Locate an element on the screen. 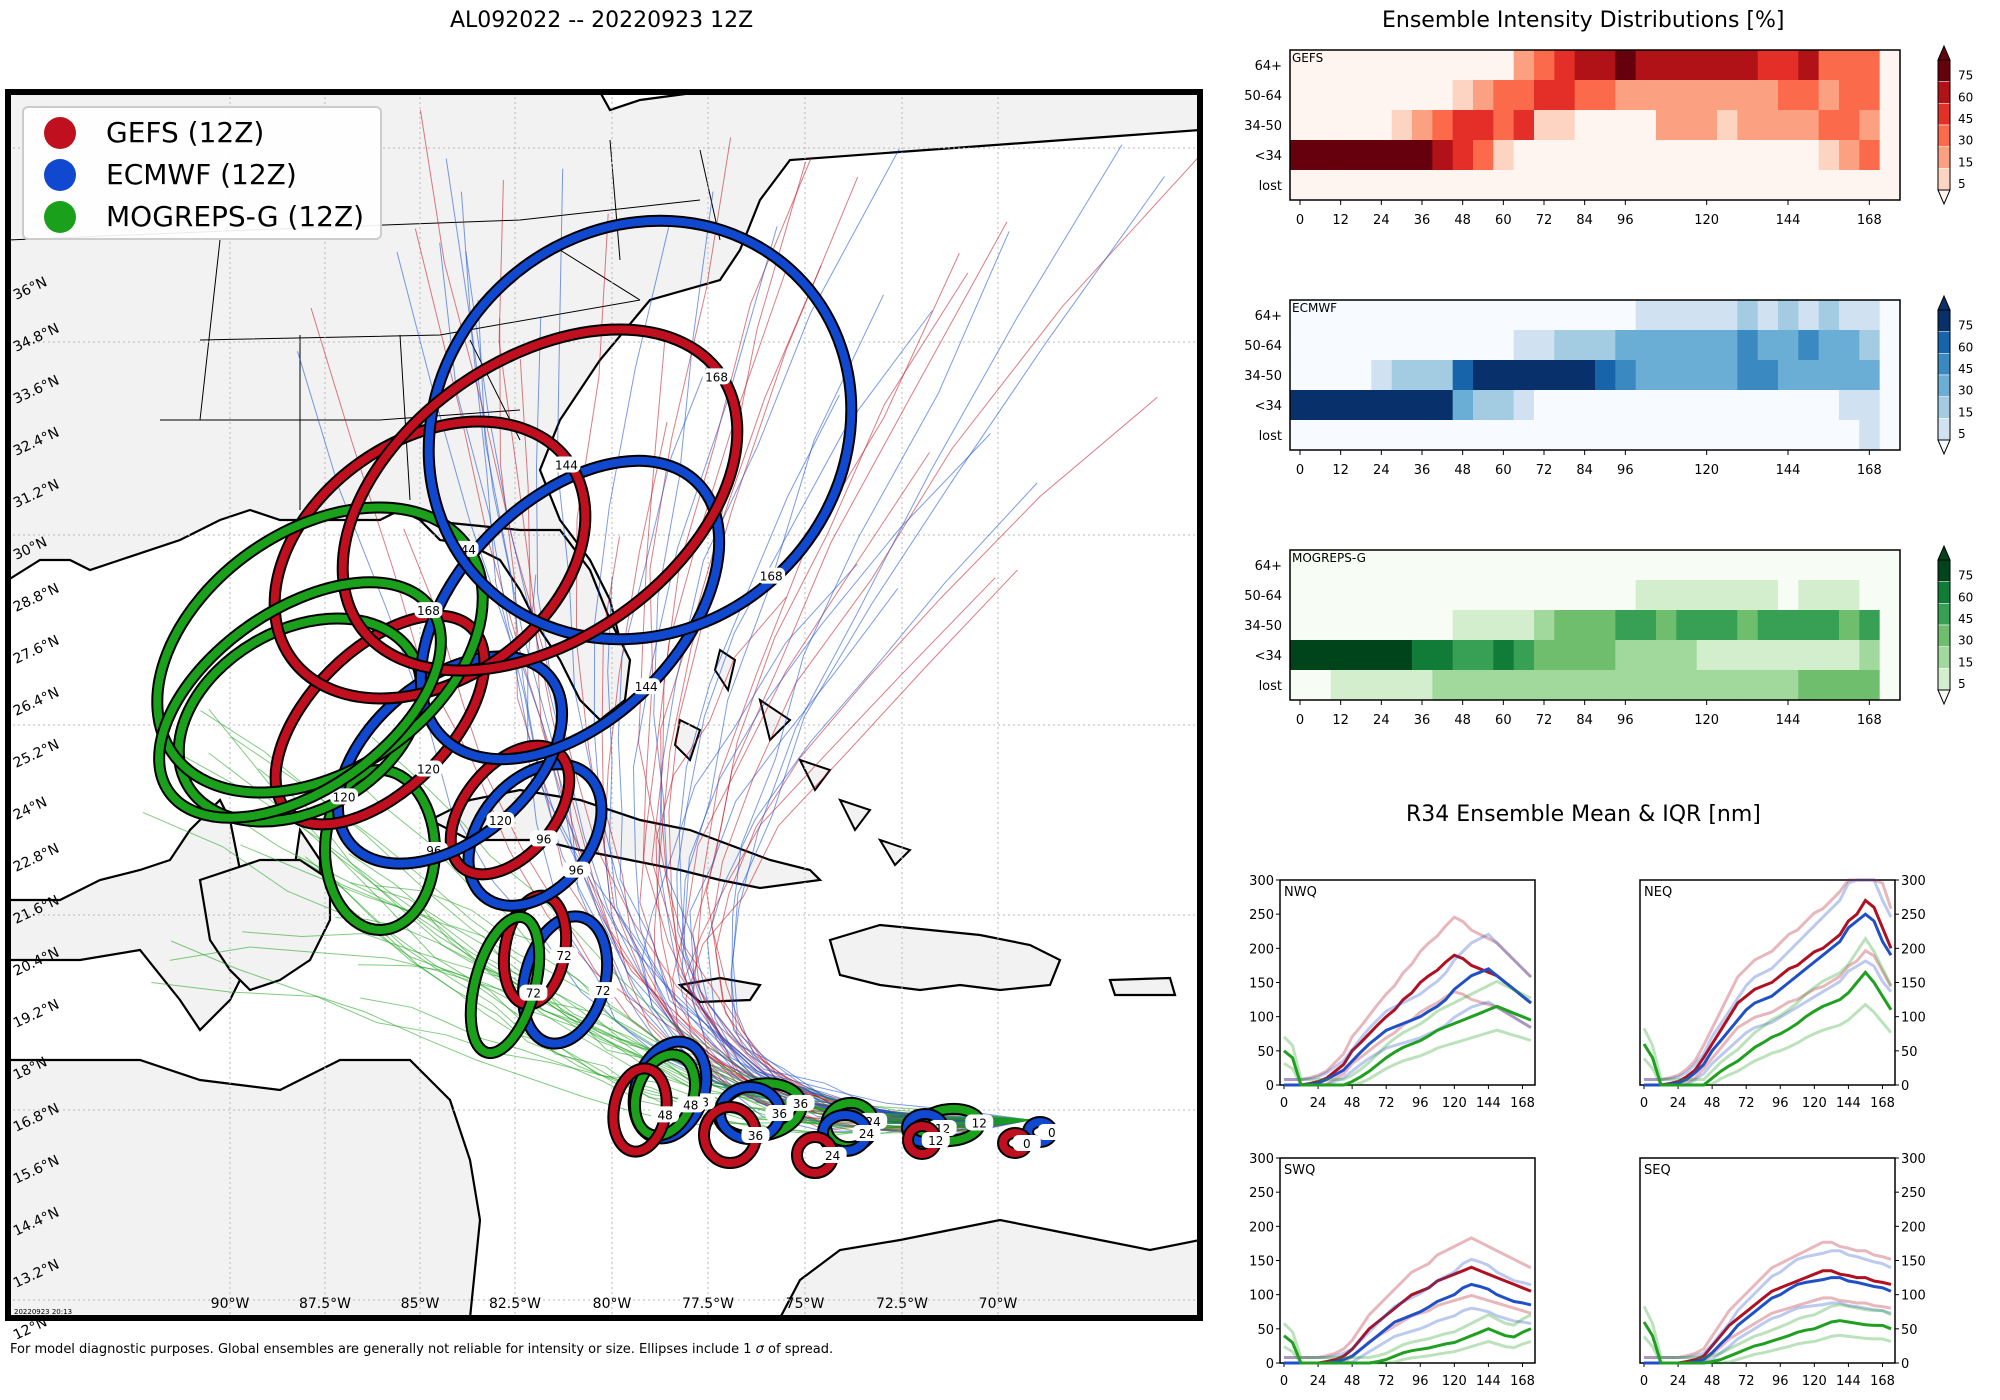 This screenshot has width=2000, height=1400. lon-label: 87.5°W is located at coordinates (325, 1304).